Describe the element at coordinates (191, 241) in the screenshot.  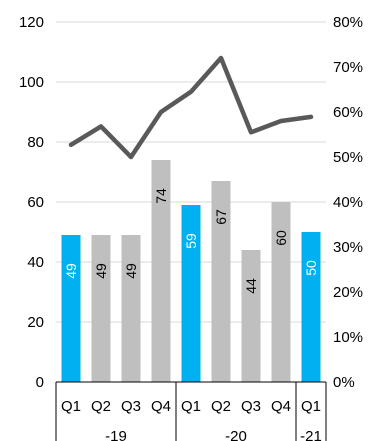
I see `bar-value-label: 59` at that location.